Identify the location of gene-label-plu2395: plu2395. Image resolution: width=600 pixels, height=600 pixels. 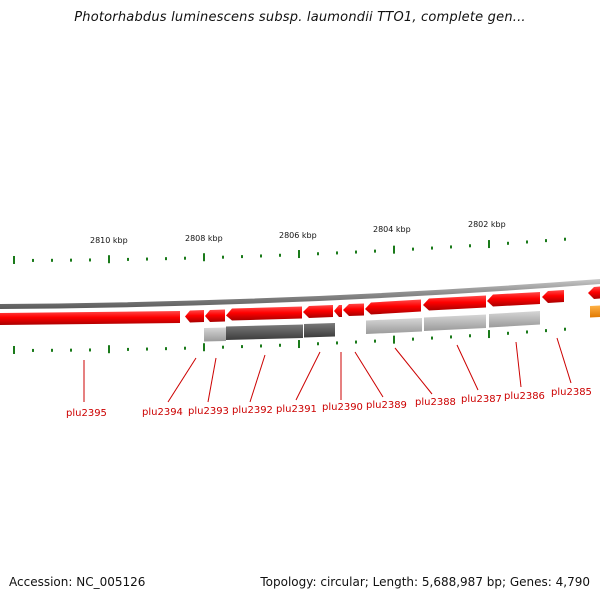
(86, 413).